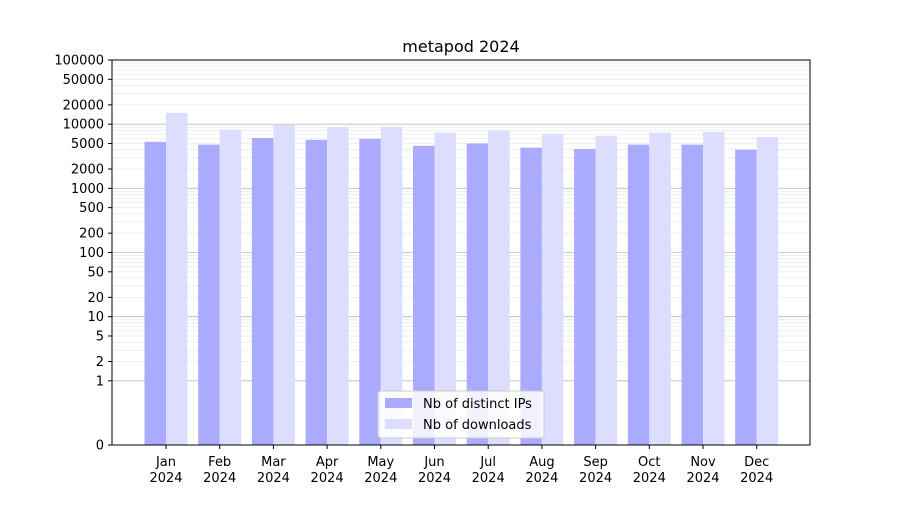 The image size is (900, 505). What do you see at coordinates (83, 125) in the screenshot?
I see `y-tick-label: 10000` at bounding box center [83, 125].